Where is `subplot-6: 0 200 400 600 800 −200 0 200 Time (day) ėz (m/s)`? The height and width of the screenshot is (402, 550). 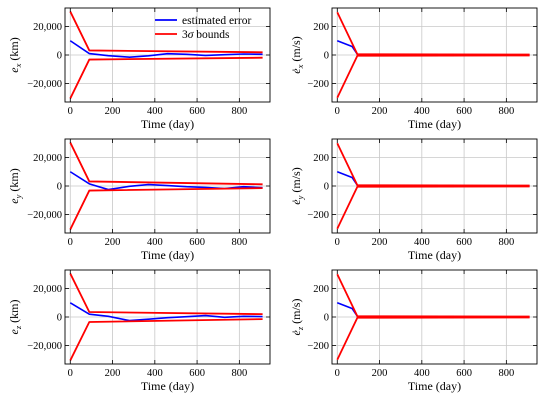 subplot-6: 0 200 400 600 800 −200 0 200 Time (day) ėz (m/s) is located at coordinates (413, 331).